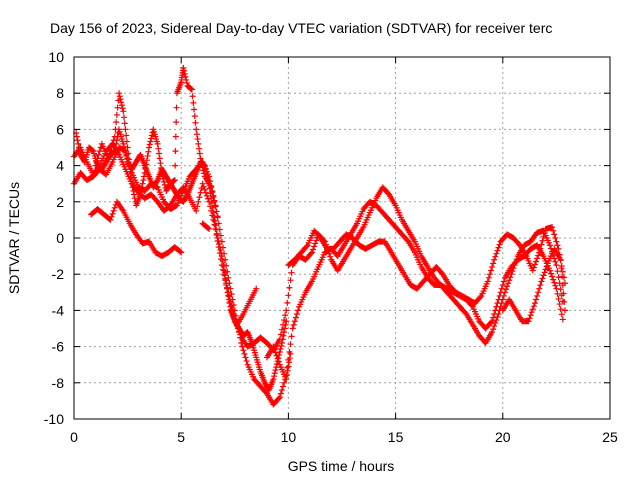 This screenshot has height=480, width=640. What do you see at coordinates (54, 238) in the screenshot?
I see `y-tick-labels: -10 -8 -6 -4 -2 0 2 4 6 8 10` at bounding box center [54, 238].